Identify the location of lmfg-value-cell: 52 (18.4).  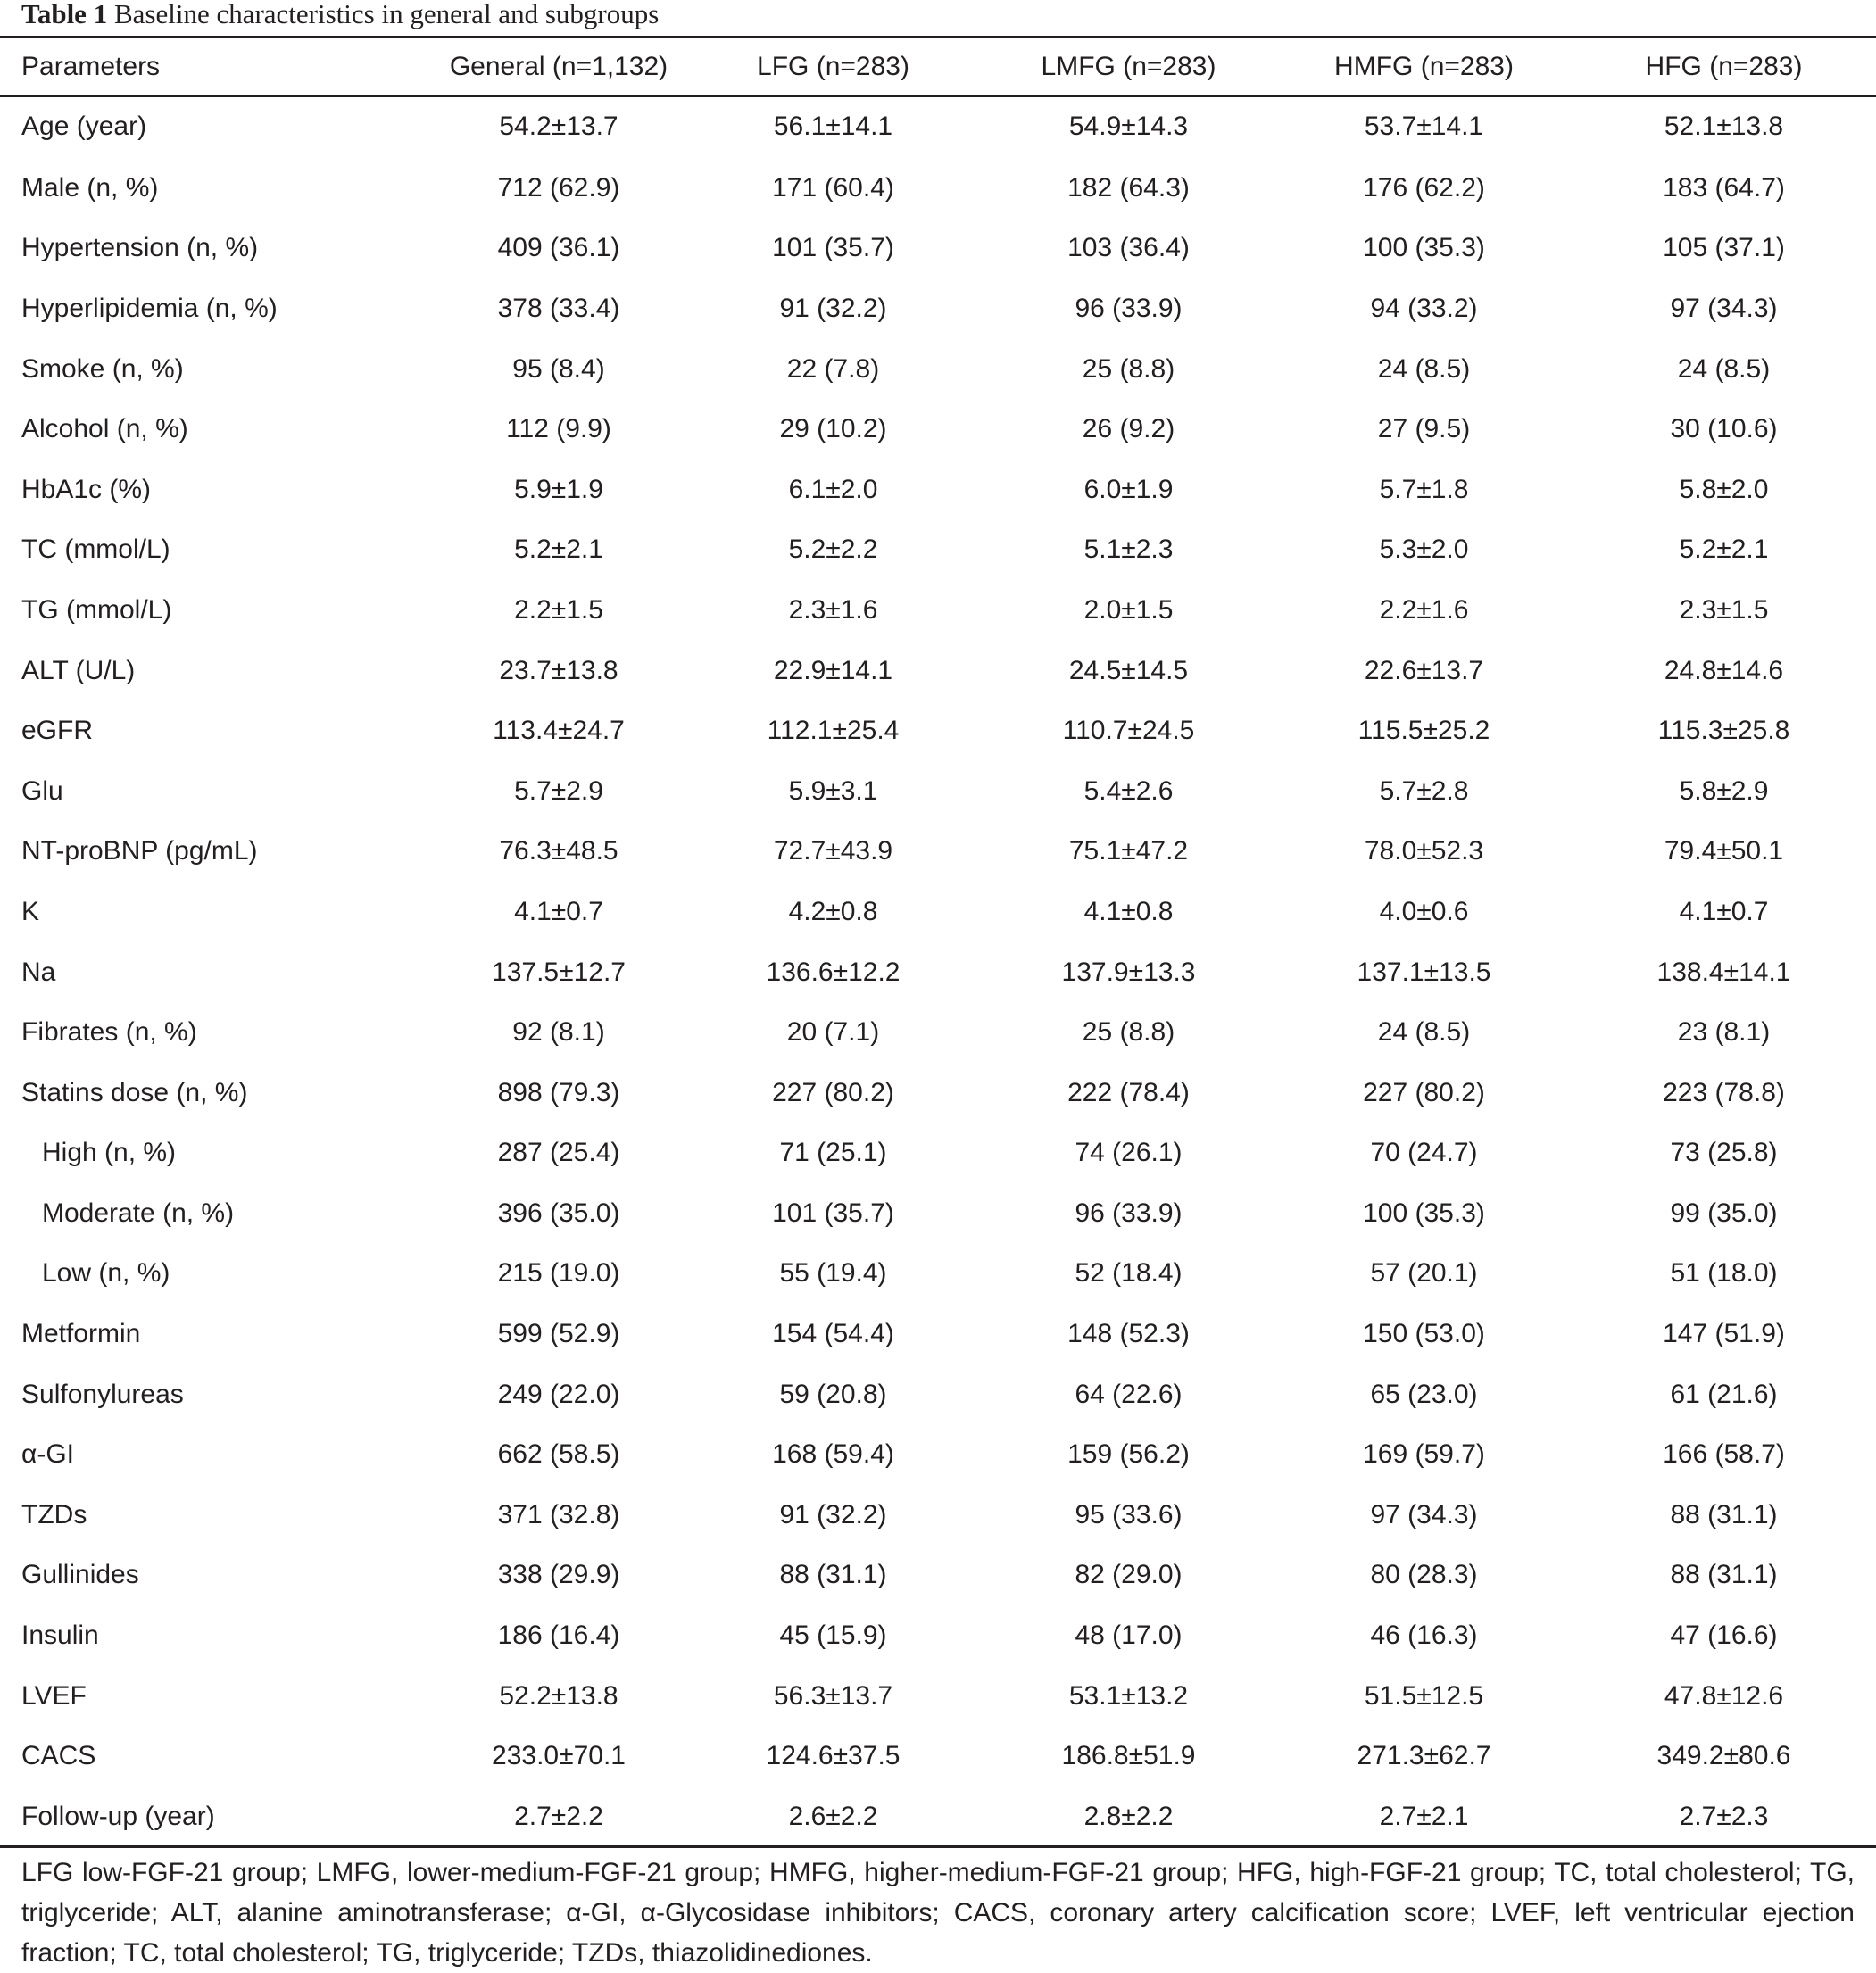
(1129, 1274).